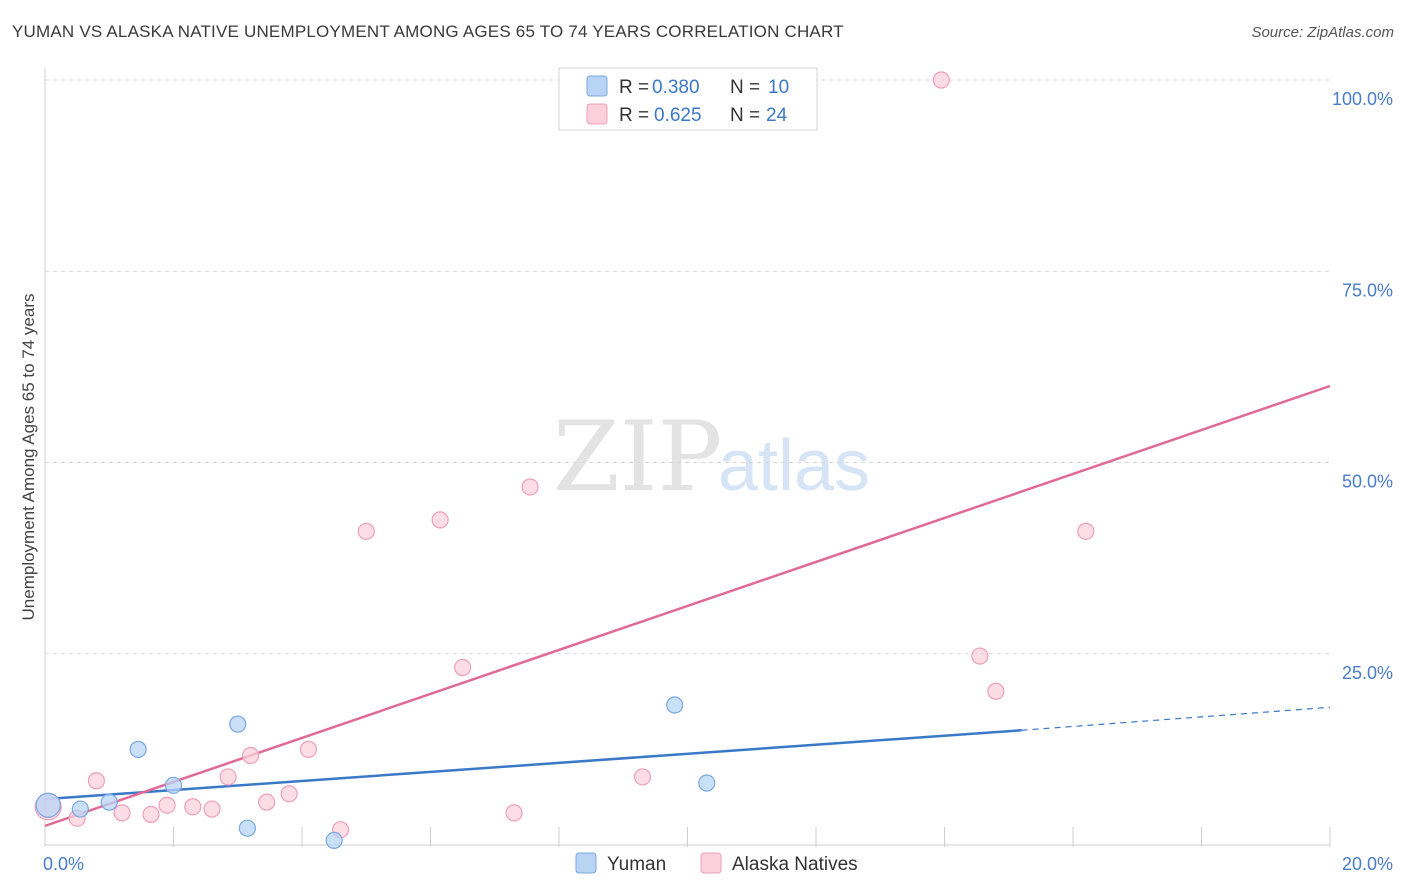  What do you see at coordinates (1176, 718) in the screenshot?
I see `trendline-yuman-extension` at bounding box center [1176, 718].